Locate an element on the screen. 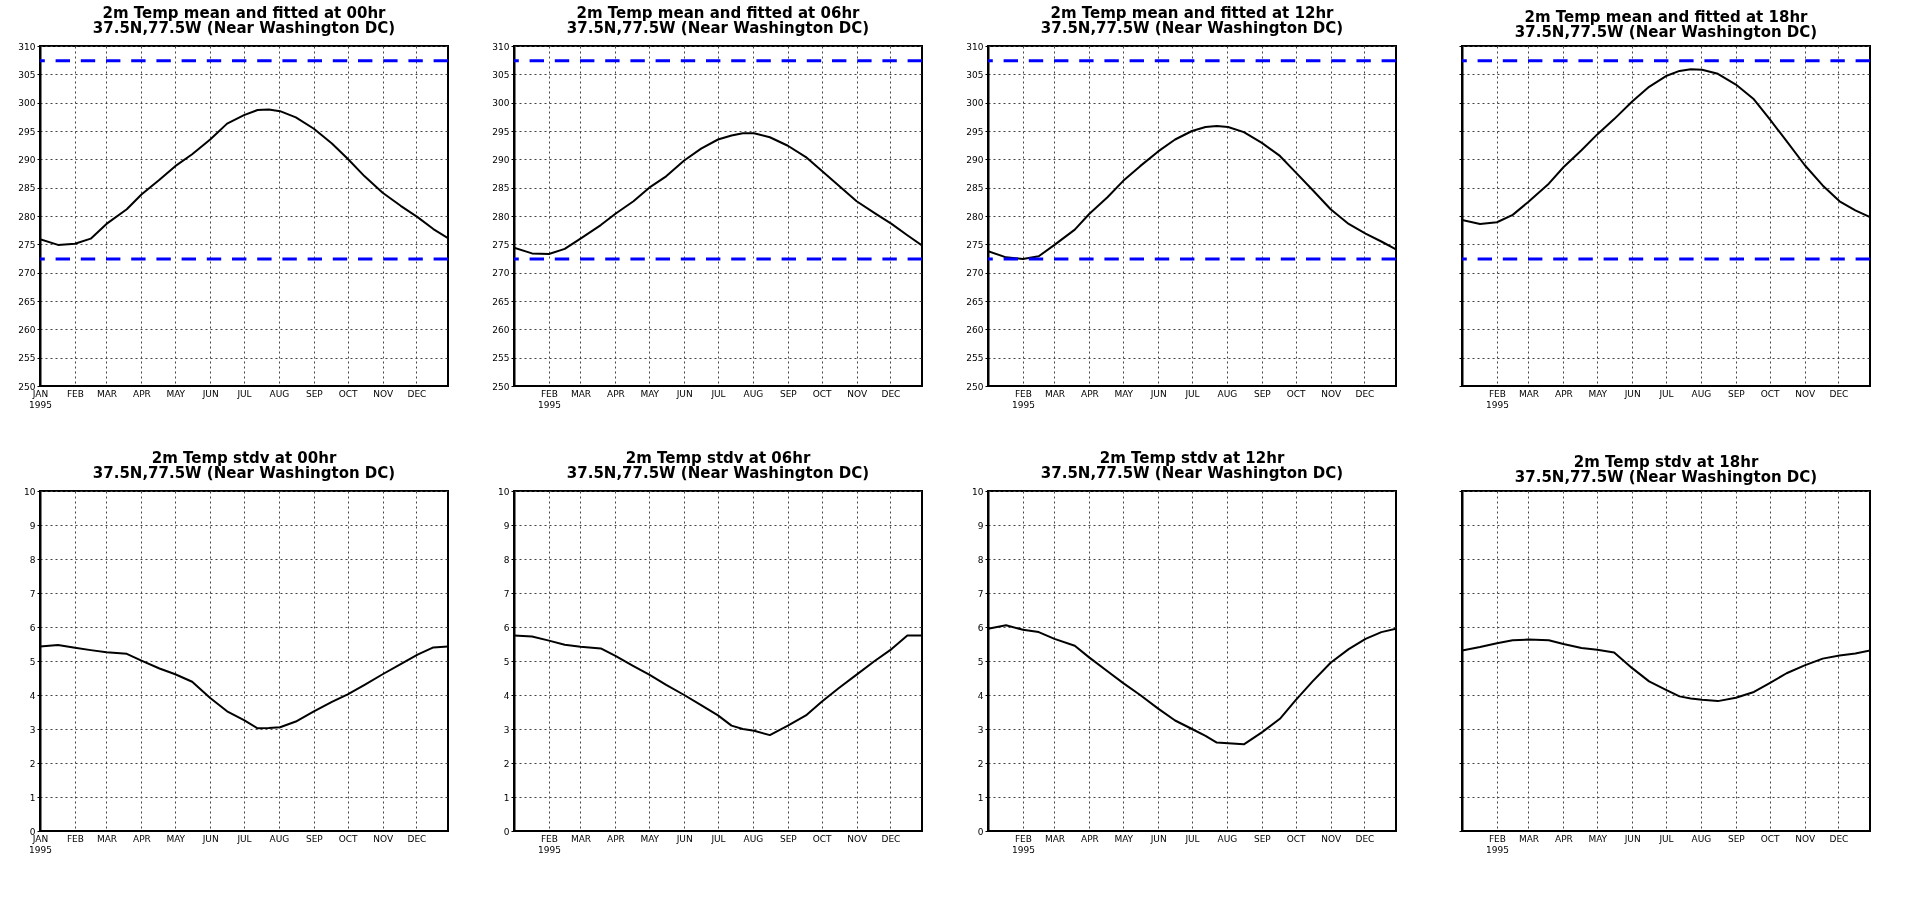 The image size is (1905, 900). y-tick-label: 305 is located at coordinates (975, 74).